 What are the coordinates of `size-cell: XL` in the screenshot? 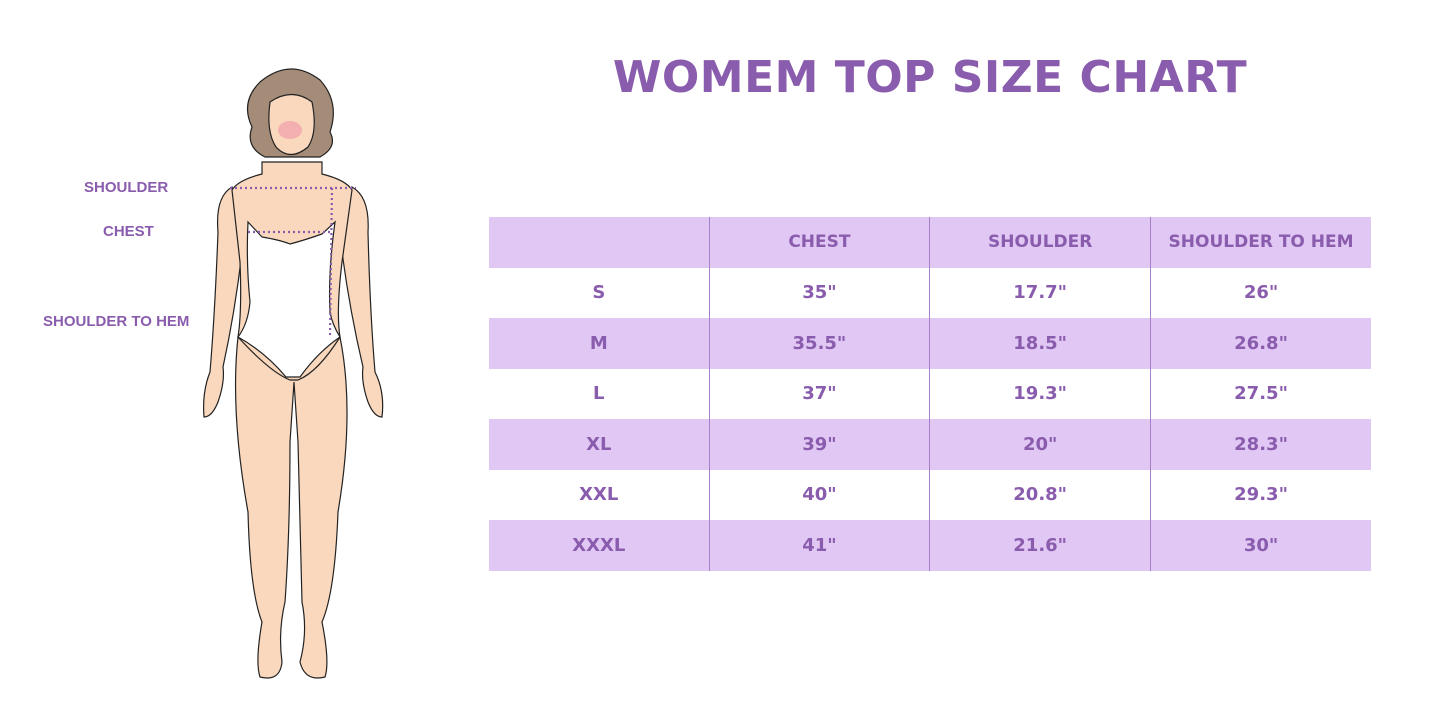 It's located at (599, 444).